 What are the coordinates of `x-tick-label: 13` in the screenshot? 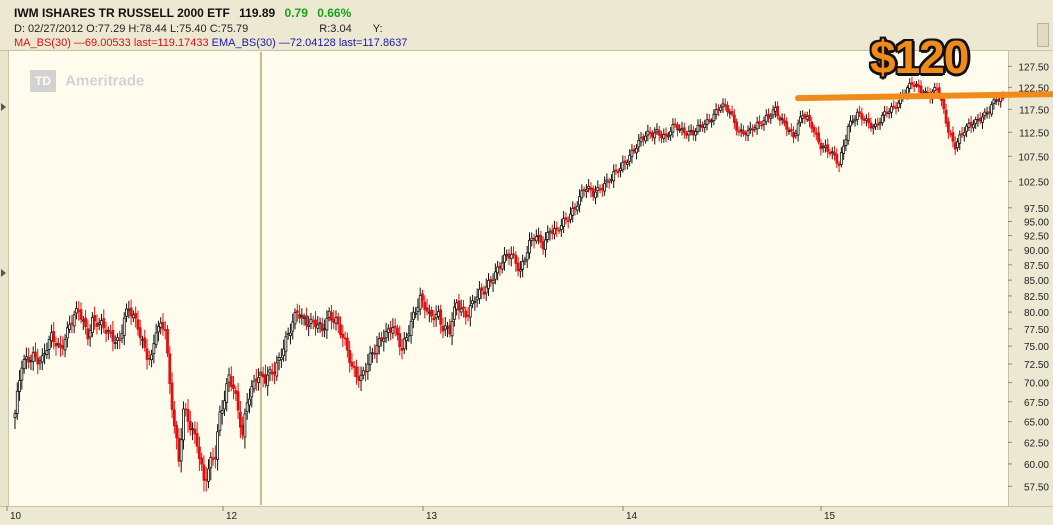 It's located at (432, 516).